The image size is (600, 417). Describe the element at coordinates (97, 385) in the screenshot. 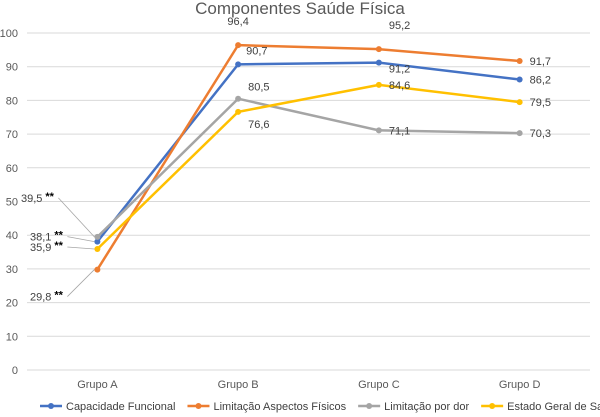

I see `x-tick-label: Grupo A` at that location.